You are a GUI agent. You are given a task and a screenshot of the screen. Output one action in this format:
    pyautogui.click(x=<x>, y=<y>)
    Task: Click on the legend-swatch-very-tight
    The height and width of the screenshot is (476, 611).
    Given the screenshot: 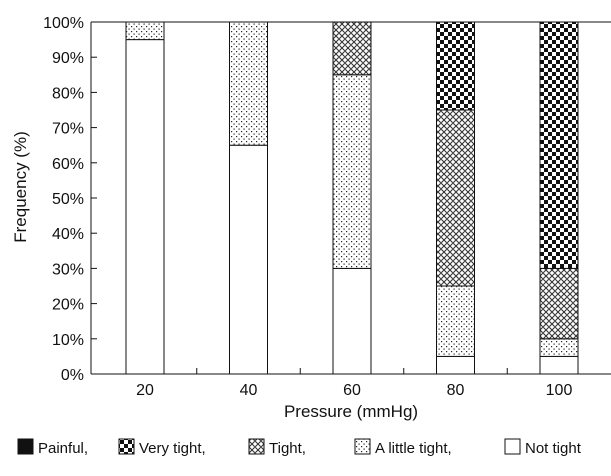 What is the action you would take?
    pyautogui.click(x=126, y=446)
    